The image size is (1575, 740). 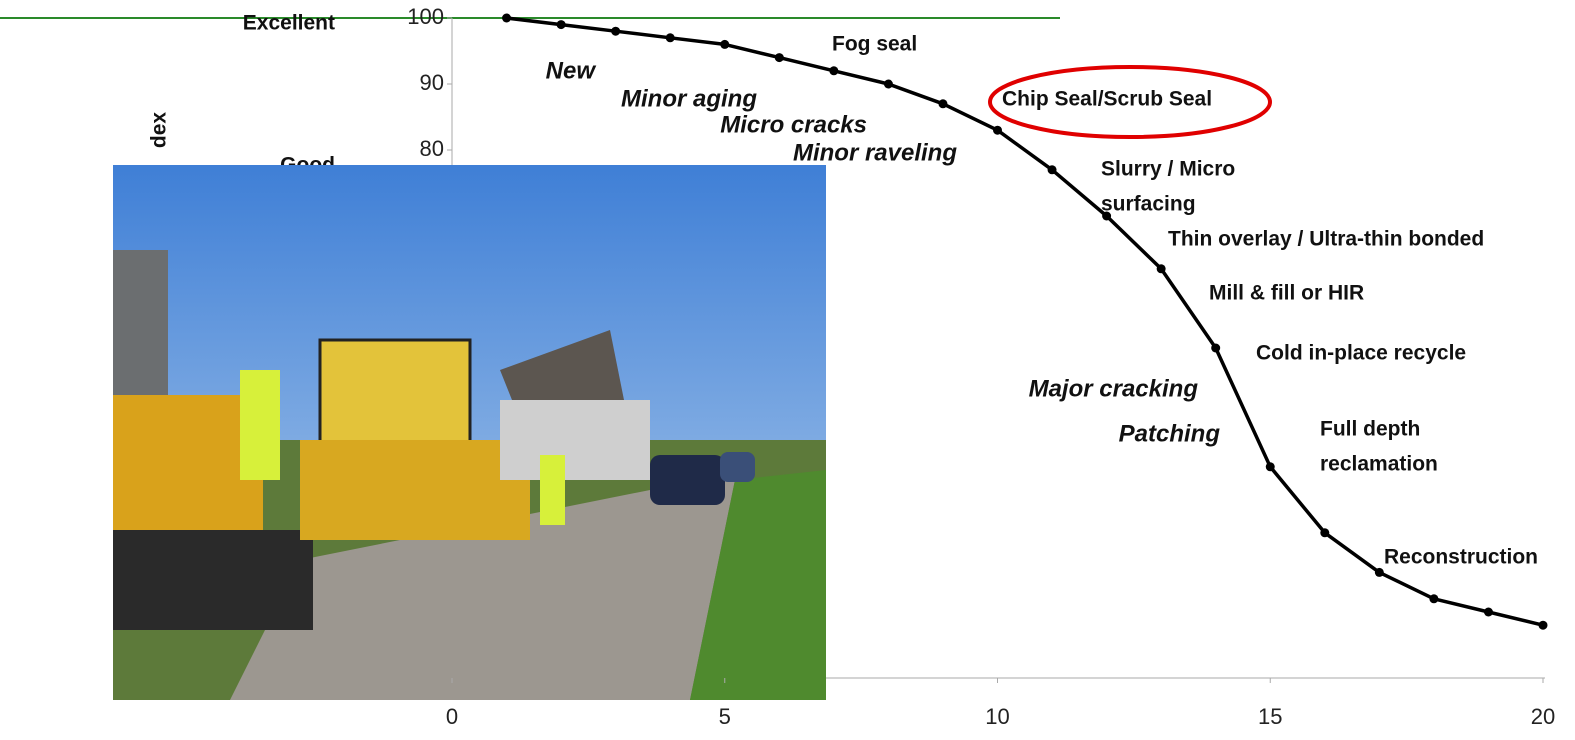 What do you see at coordinates (1286, 293) in the screenshot?
I see `annotation: Mill & fill or HIR` at bounding box center [1286, 293].